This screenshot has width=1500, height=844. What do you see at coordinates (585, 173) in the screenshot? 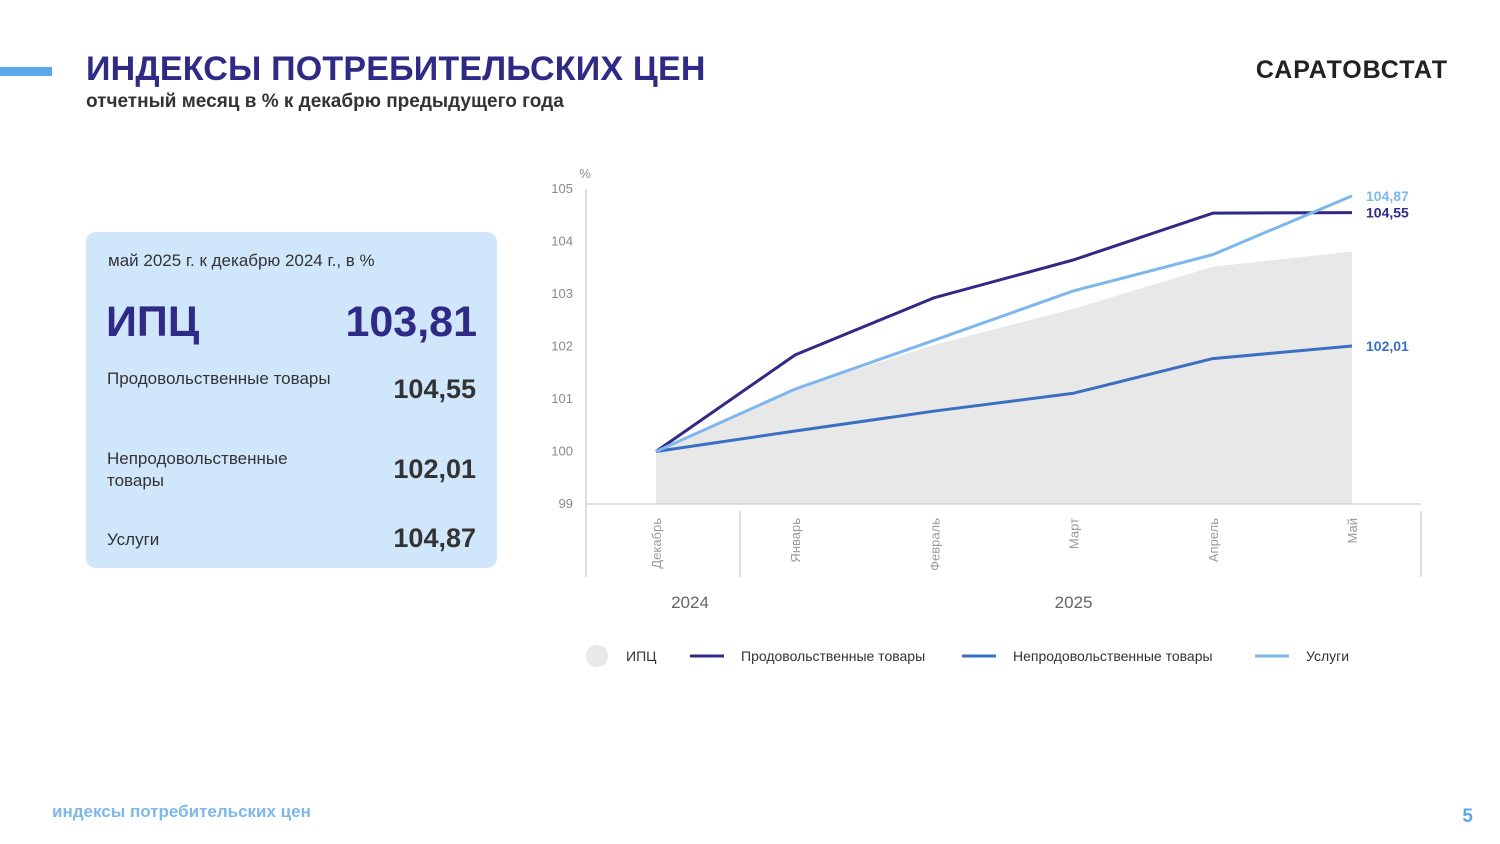
I see `y-axis-unit: %` at bounding box center [585, 173].